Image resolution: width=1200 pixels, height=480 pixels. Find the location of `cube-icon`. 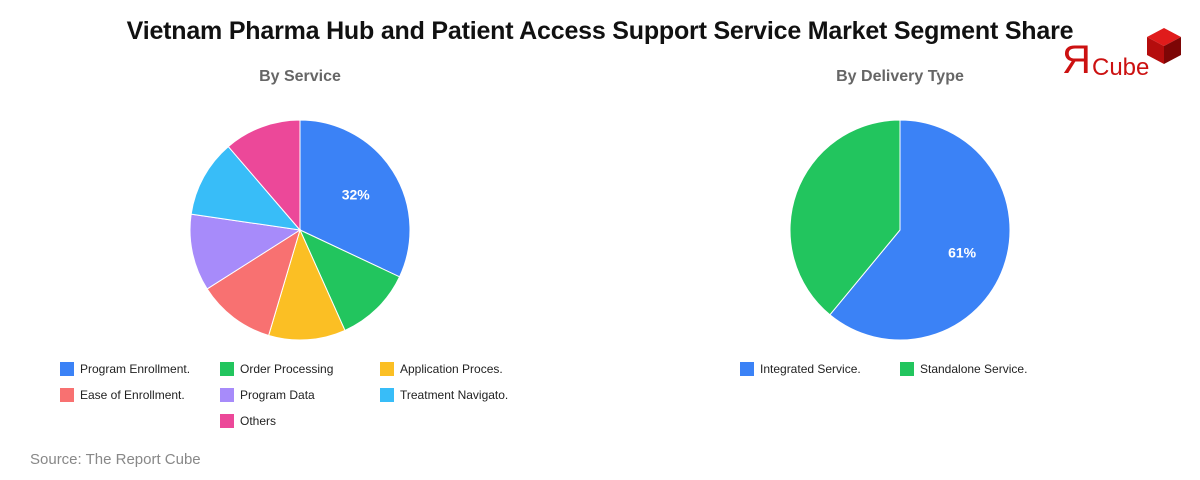

cube-icon is located at coordinates (1164, 46).